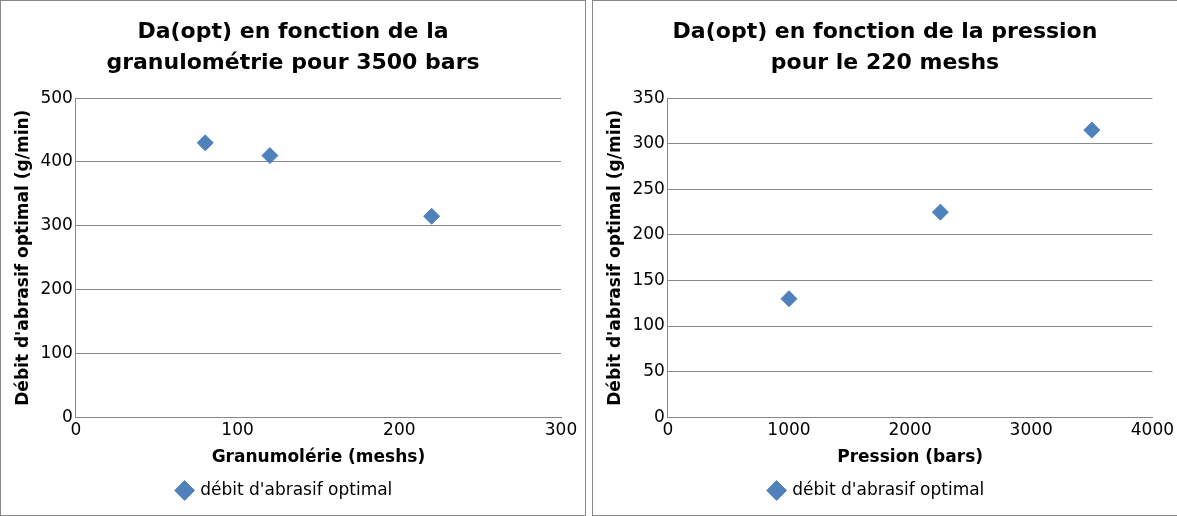 The image size is (1177, 516). What do you see at coordinates (318, 456) in the screenshot?
I see `x-axis-title: Granumolérie (meshs)` at bounding box center [318, 456].